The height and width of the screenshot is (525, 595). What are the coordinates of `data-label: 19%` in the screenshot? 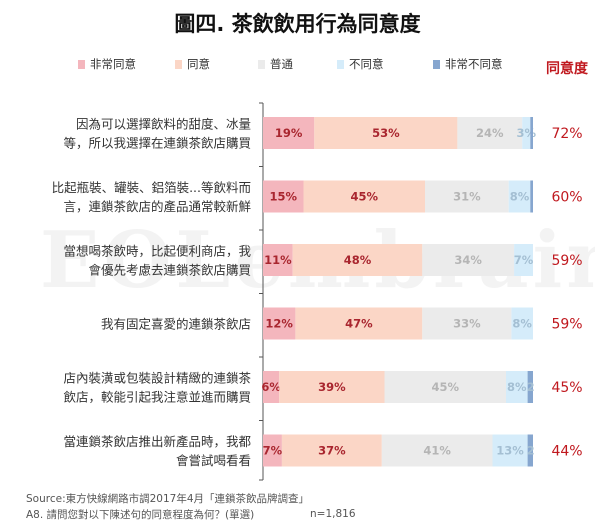 It's located at (289, 133).